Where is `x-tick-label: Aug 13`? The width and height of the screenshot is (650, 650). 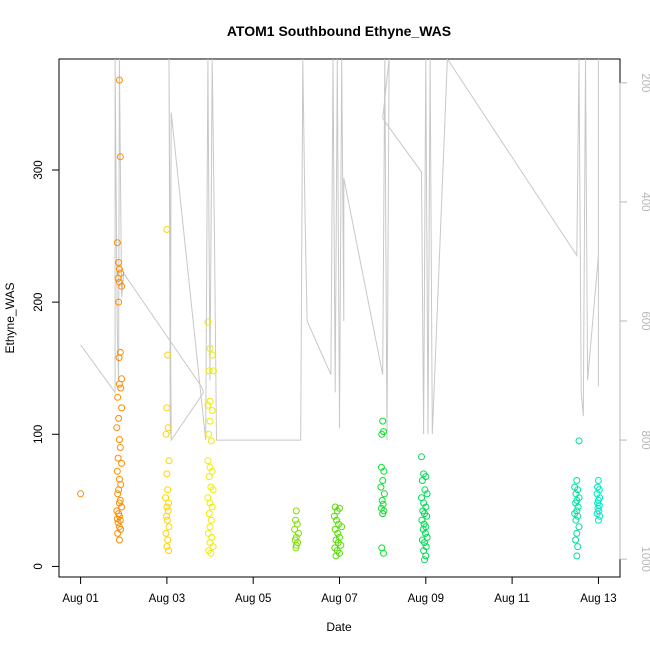 x-tick-label: Aug 13 is located at coordinates (598, 599).